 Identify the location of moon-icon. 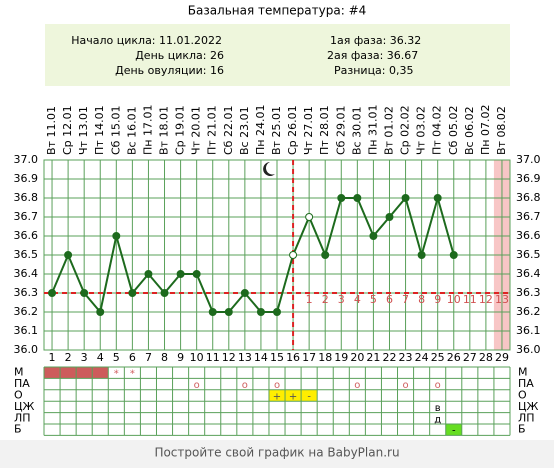
(269, 169).